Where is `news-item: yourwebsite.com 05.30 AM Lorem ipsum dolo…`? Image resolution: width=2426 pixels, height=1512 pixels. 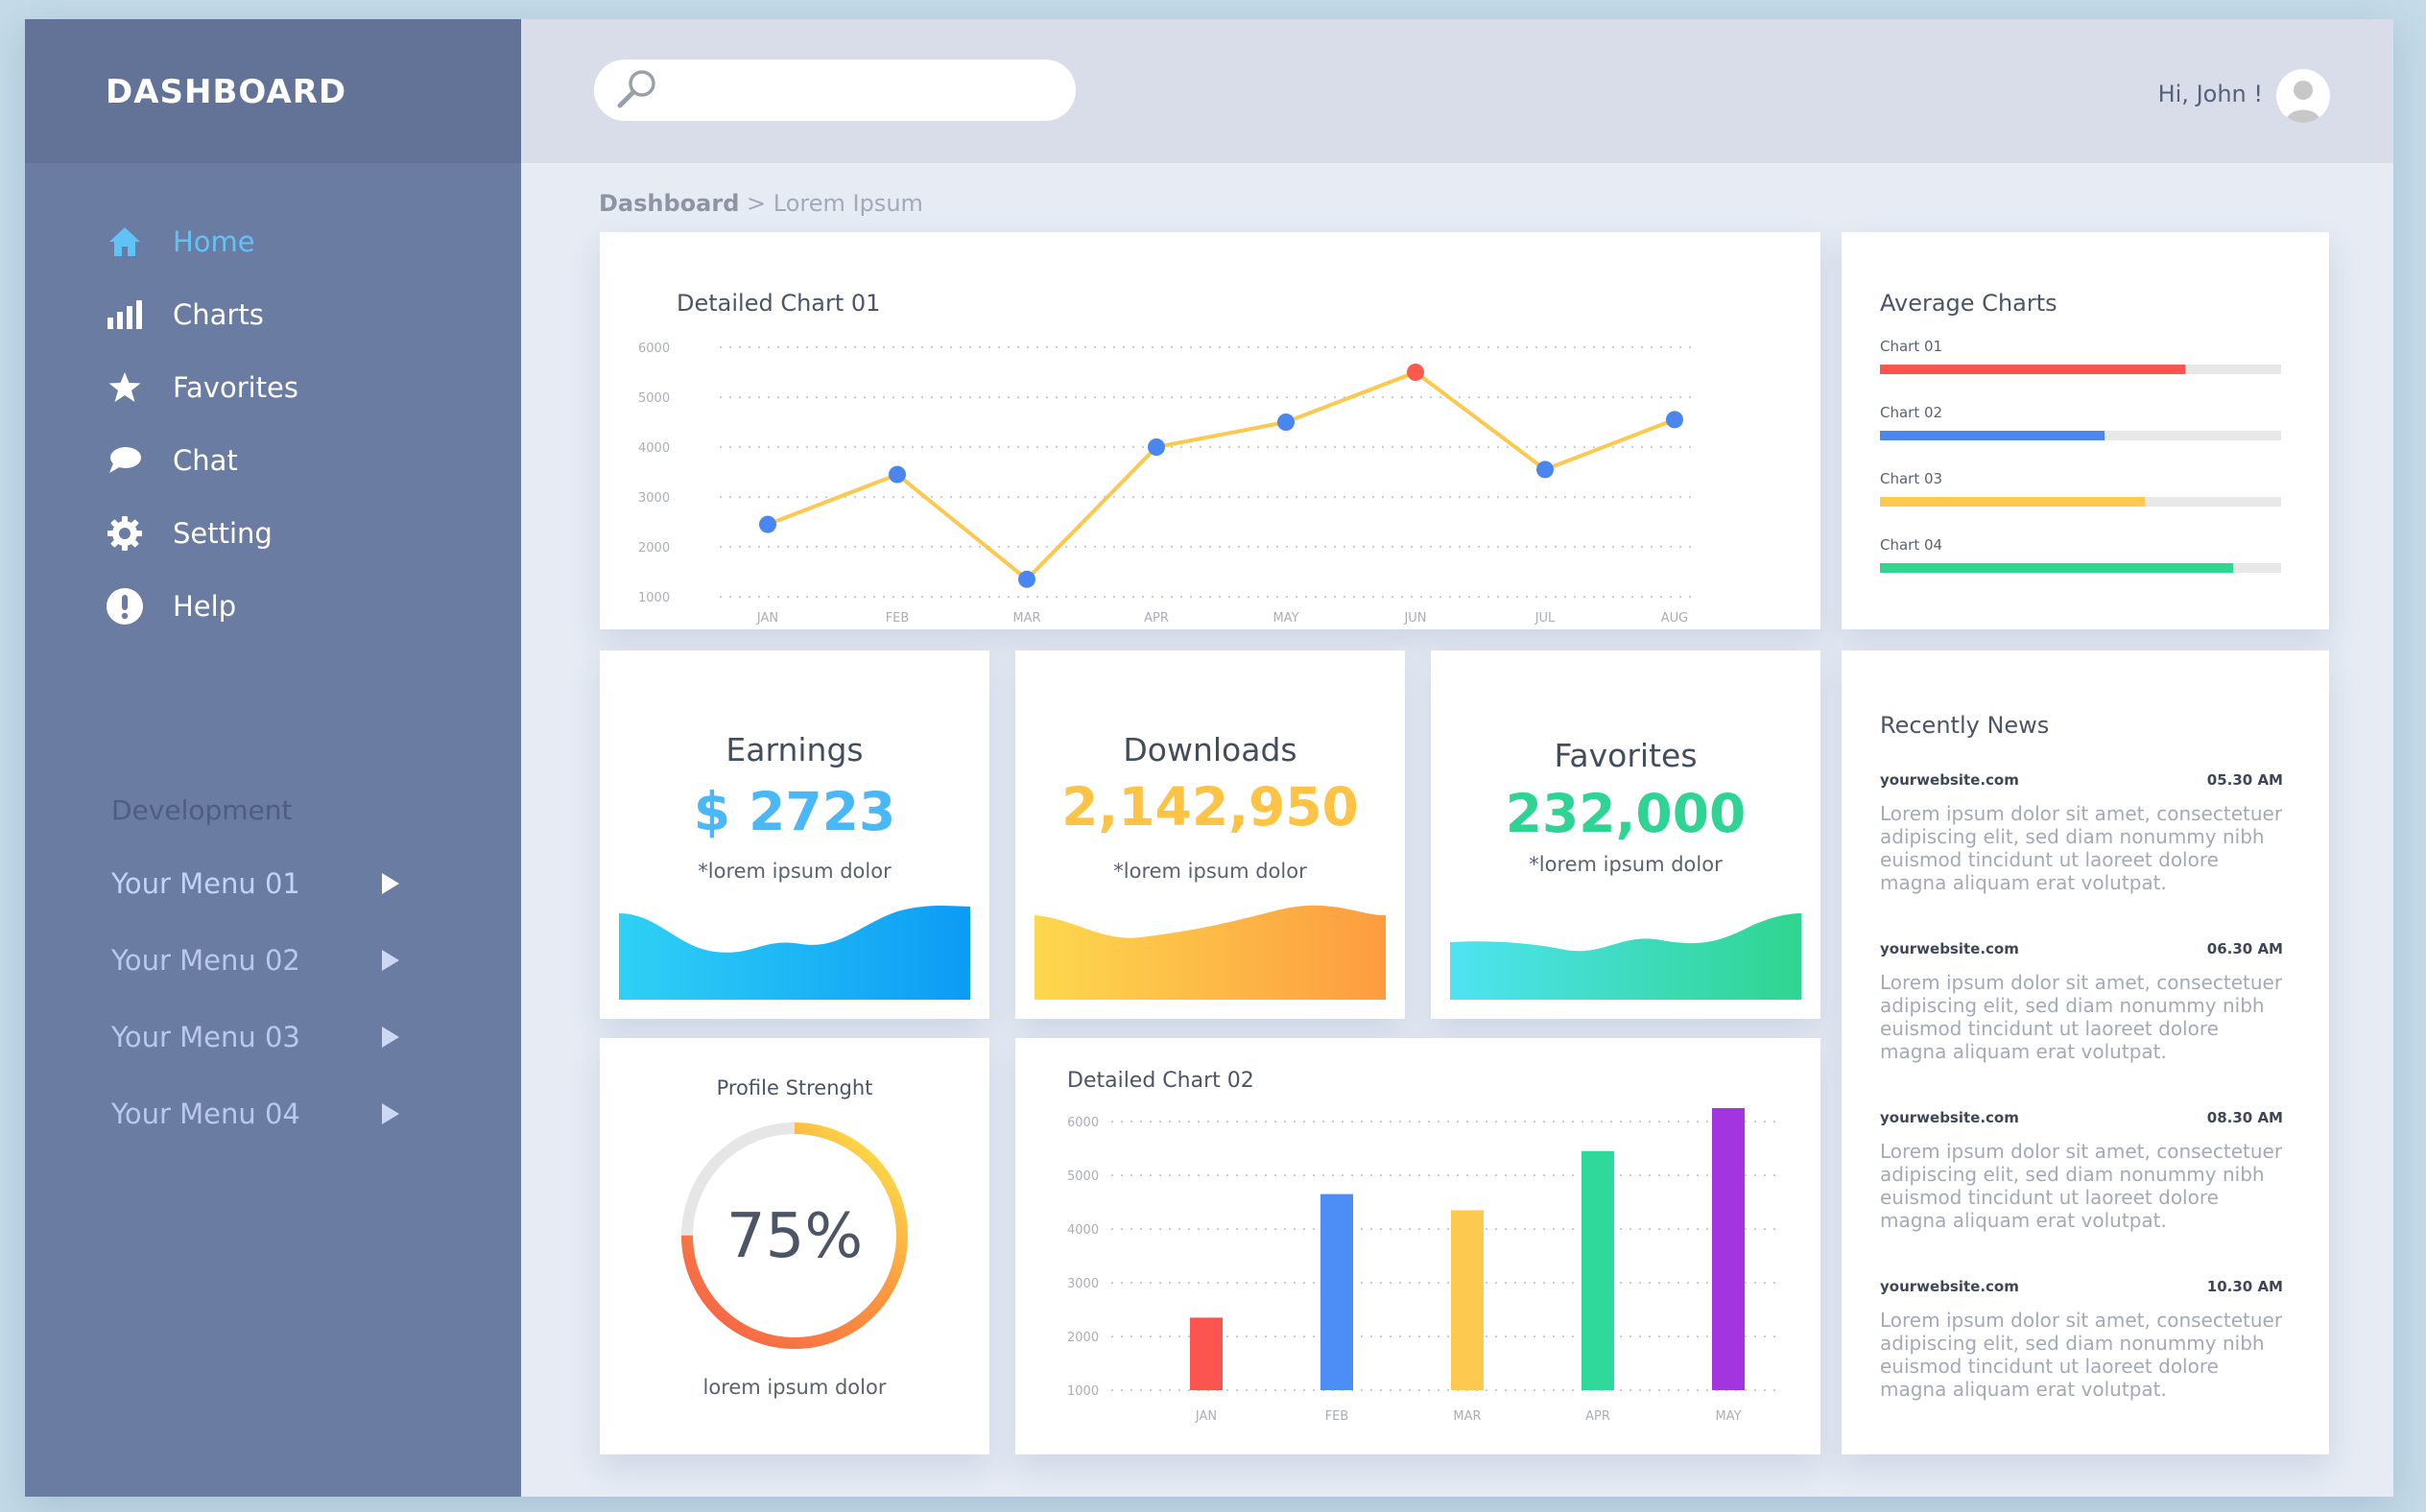 news-item: yourwebsite.com 05.30 AM Lorem ipsum dolo… is located at coordinates (2081, 832).